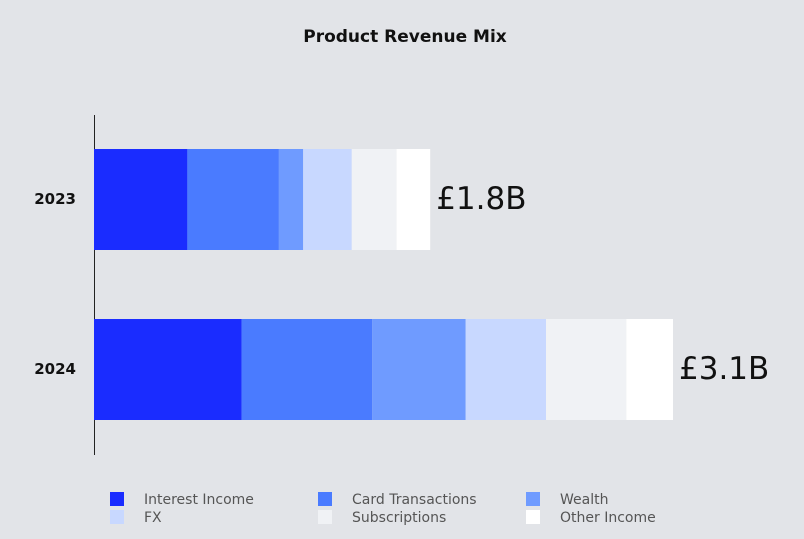  I want to click on y-tick-label: 2024, so click(55, 369).